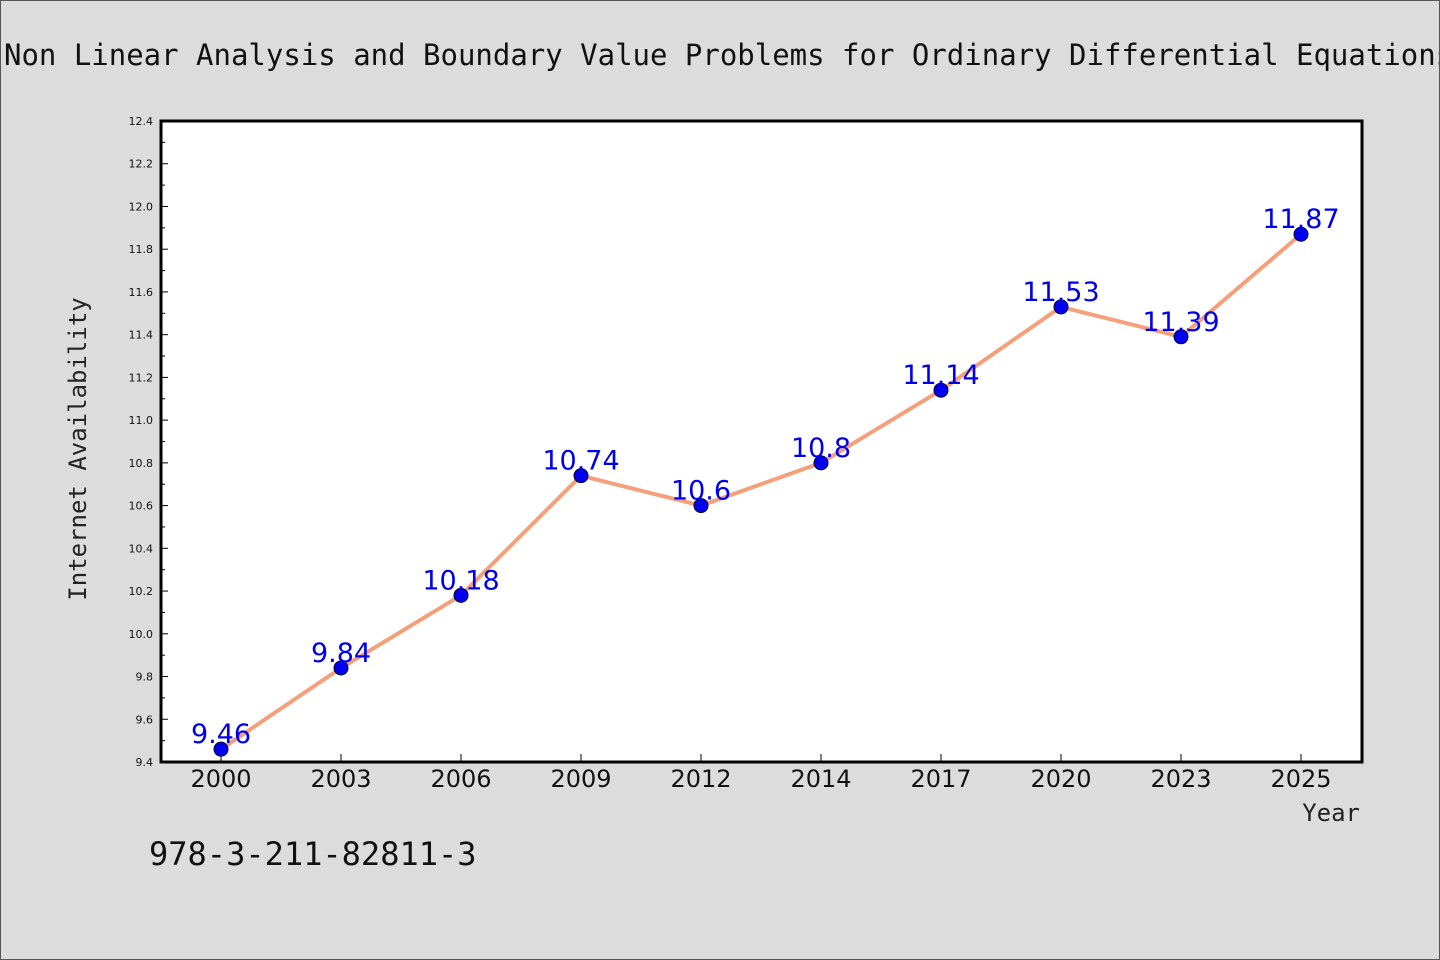  Describe the element at coordinates (821, 448) in the screenshot. I see `data-label: 10.8` at that location.